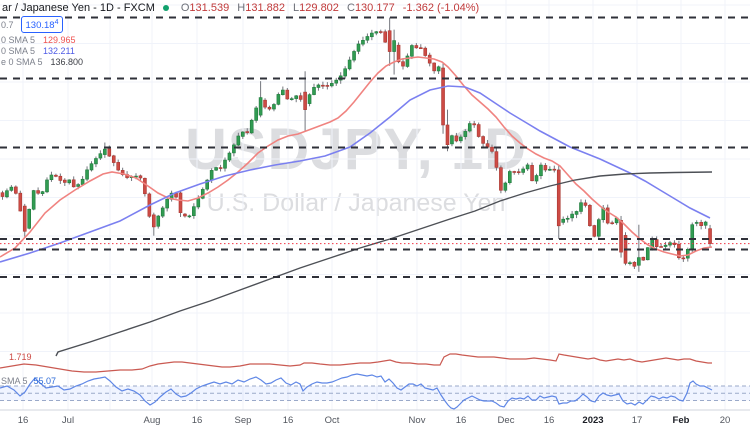 This screenshot has height=430, width=750. I want to click on atr-legend-value: 1.719, so click(20, 357).